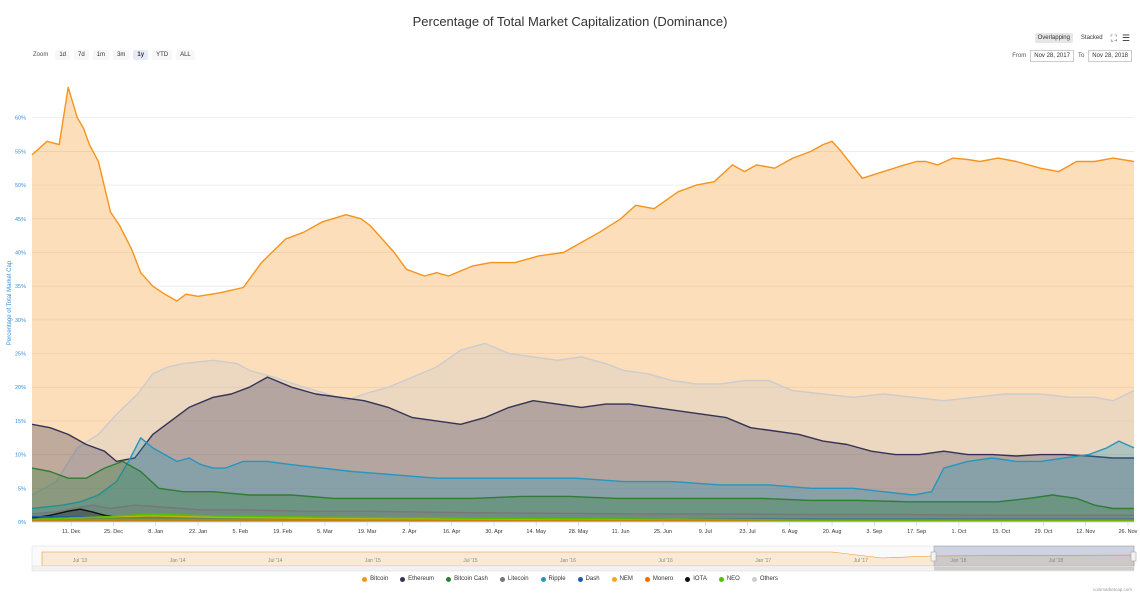  Describe the element at coordinates (101, 55) in the screenshot. I see `zoom-1m-button: 1m` at that location.